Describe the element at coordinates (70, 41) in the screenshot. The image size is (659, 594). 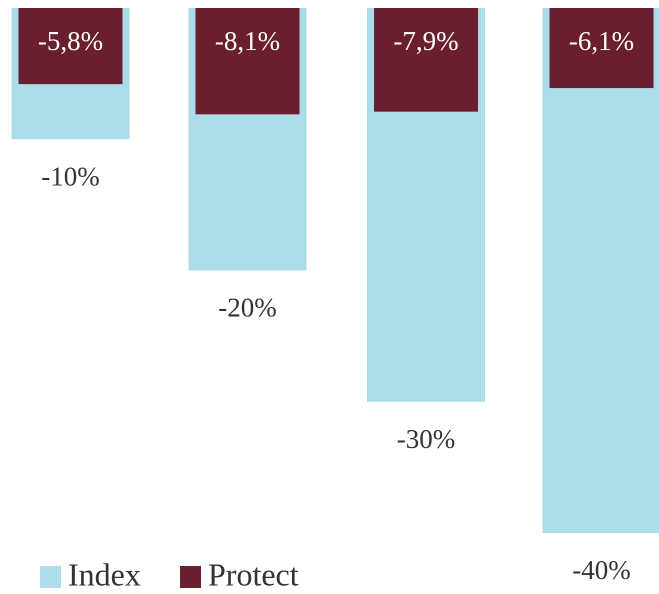
I see `protect-value-label: -5,8%` at that location.